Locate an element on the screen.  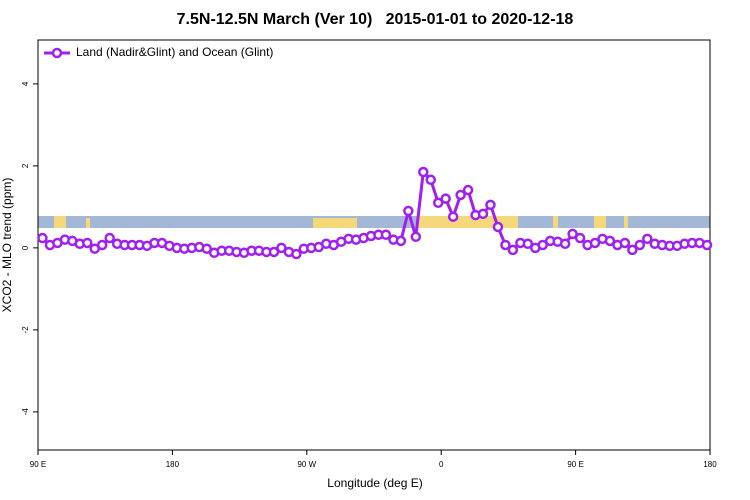
x-axis-label: Longitude (deg E) is located at coordinates (374, 483).